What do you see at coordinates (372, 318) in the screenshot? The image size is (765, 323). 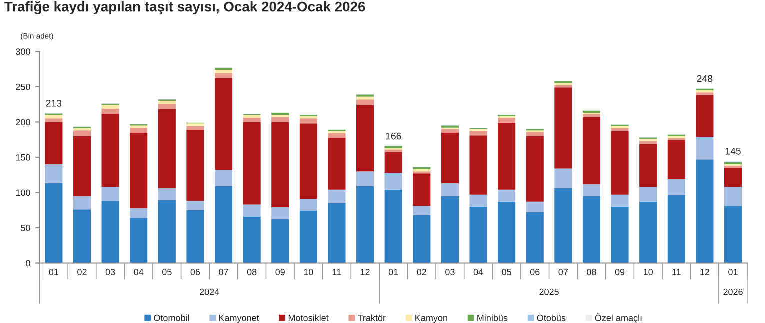 I see `legend-label: Traktör` at bounding box center [372, 318].